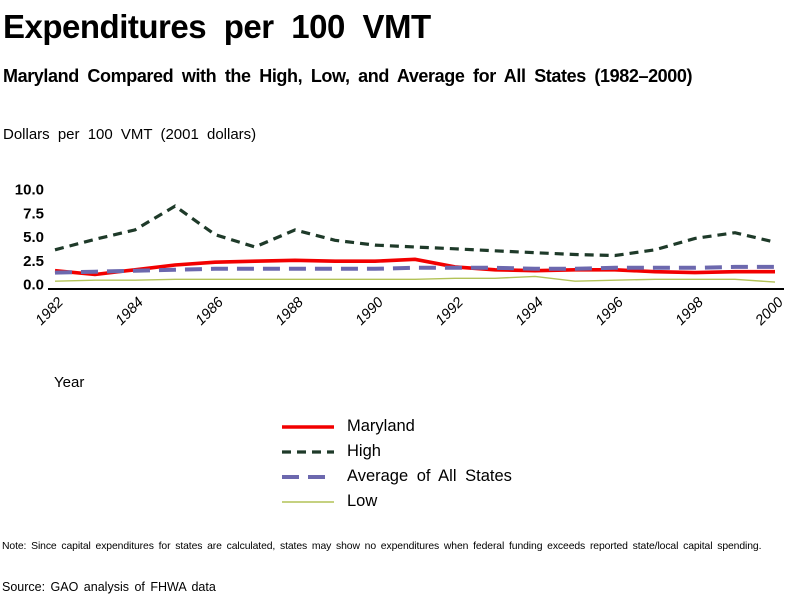 The image size is (800, 600). What do you see at coordinates (610, 311) in the screenshot?
I see `svg-text: 1996` at bounding box center [610, 311].